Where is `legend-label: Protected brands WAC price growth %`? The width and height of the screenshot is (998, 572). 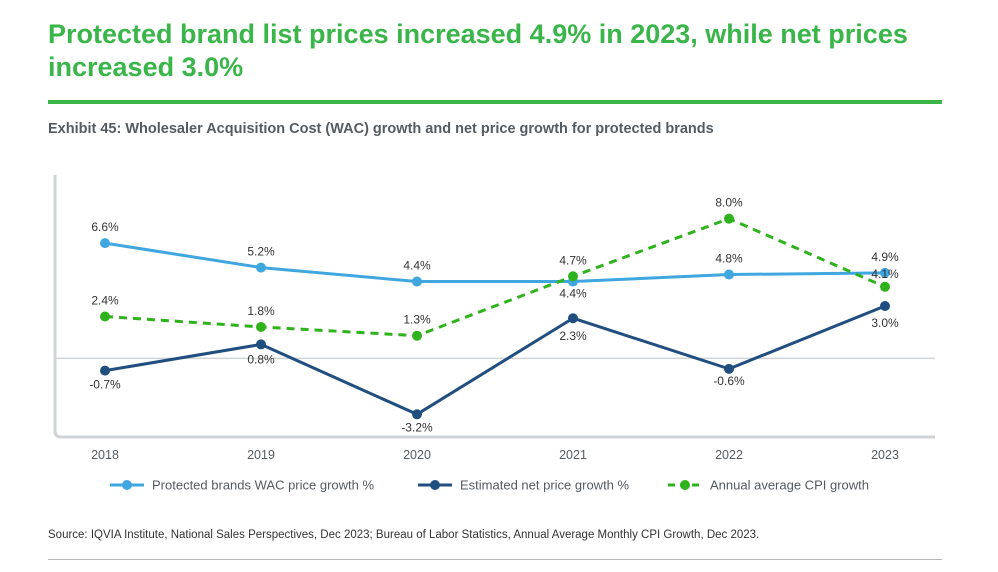
legend-label: Protected brands WAC price growth % is located at coordinates (263, 485).